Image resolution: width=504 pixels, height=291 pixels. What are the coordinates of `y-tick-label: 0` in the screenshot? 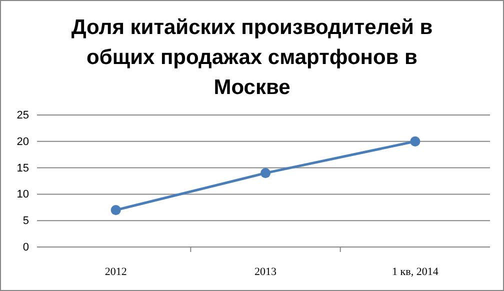 It's located at (25, 248).